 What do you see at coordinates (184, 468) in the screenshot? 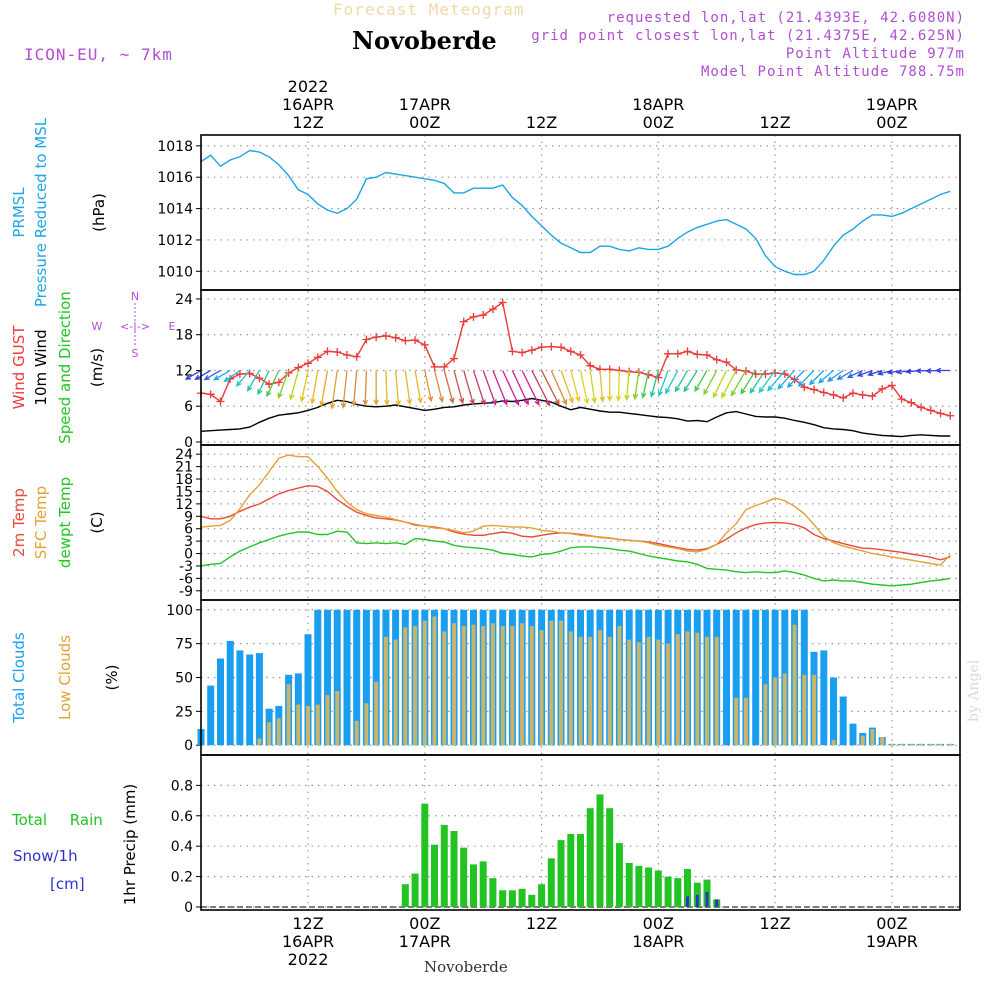
I see `temperature-ytick-label-10: 21` at bounding box center [184, 468].